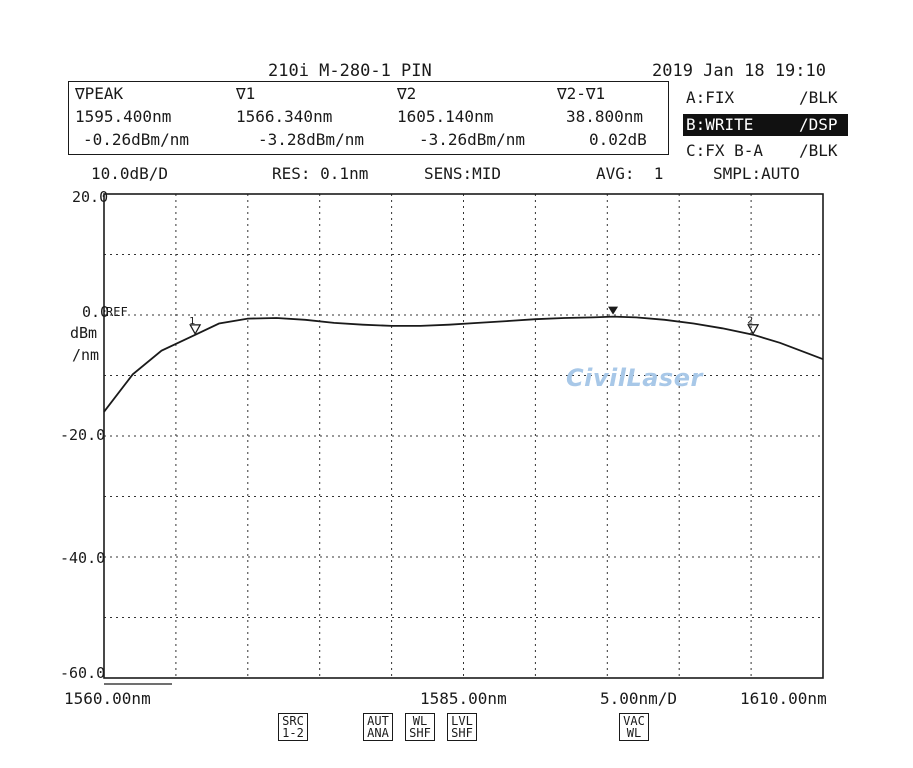  Describe the element at coordinates (99, 93) in the screenshot. I see `marker-peak-label: ∇PEAK` at that location.